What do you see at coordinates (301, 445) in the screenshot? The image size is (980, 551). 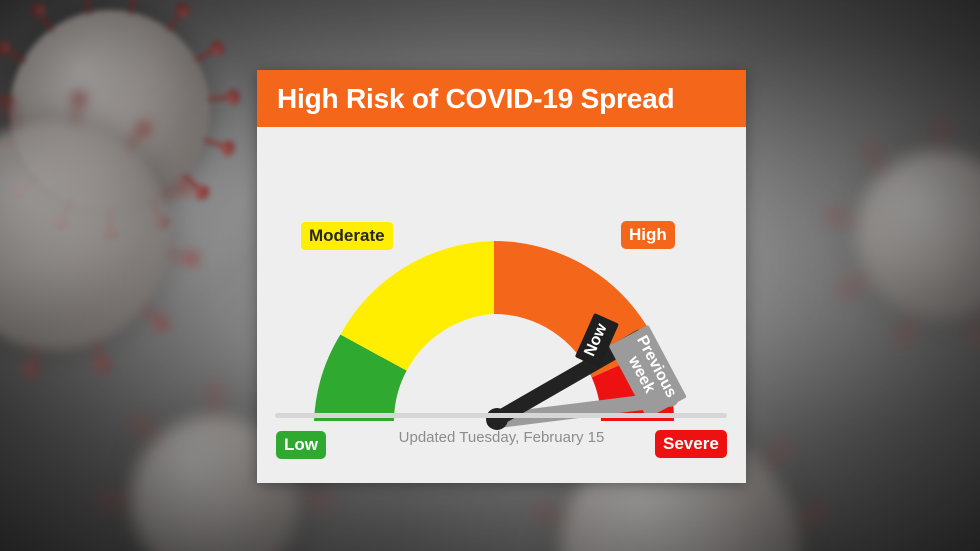 I see `gauge-label-low: Low` at bounding box center [301, 445].